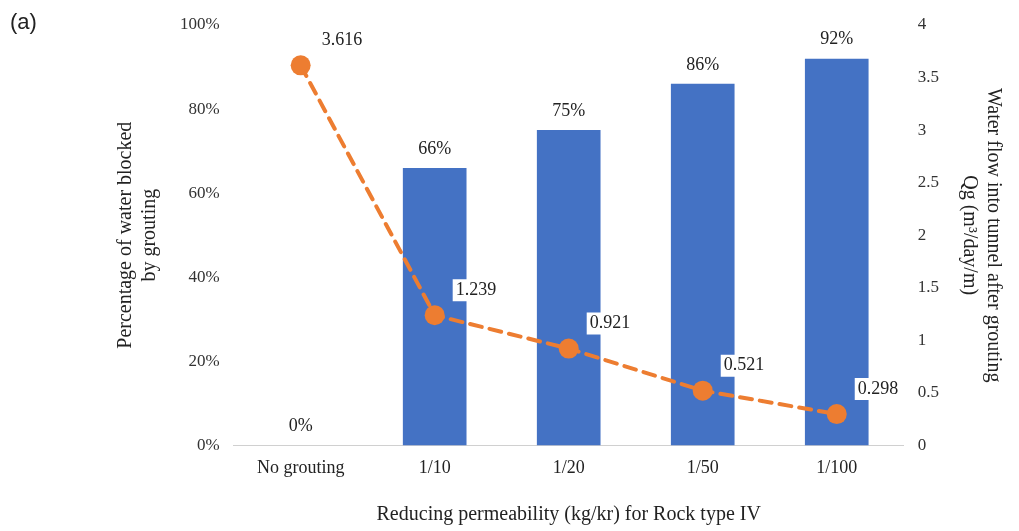 The width and height of the screenshot is (1019, 531). What do you see at coordinates (137, 235) in the screenshot?
I see `y-axis-title: Percentage of water blocked by grouting` at bounding box center [137, 235].